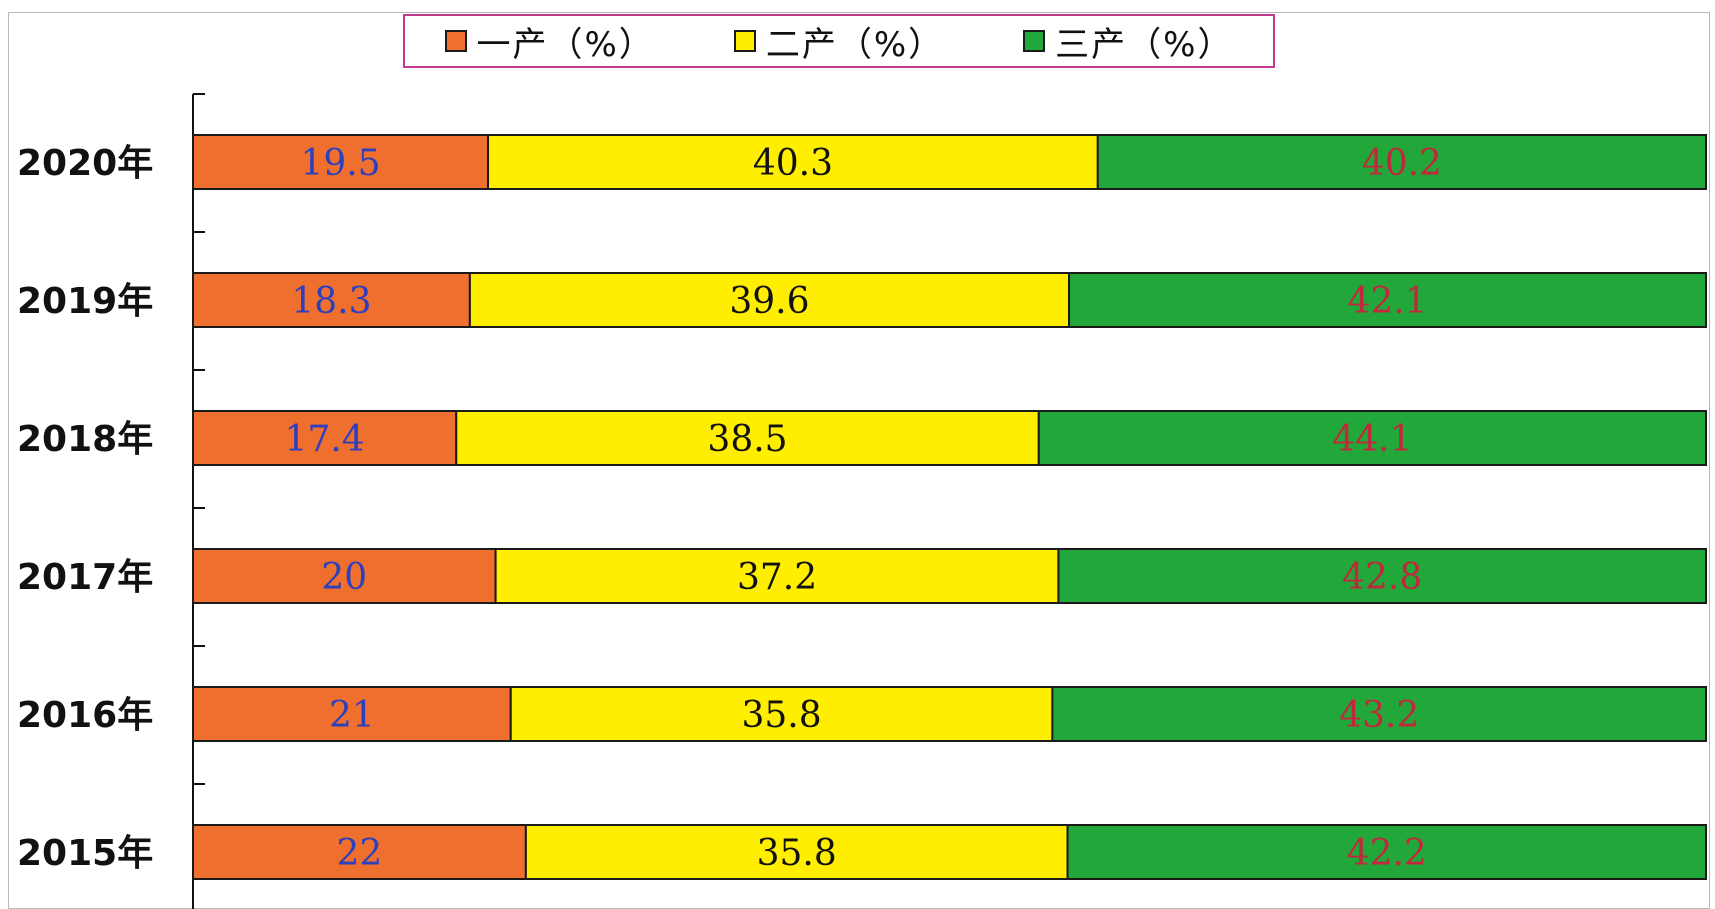 The image size is (1715, 909). What do you see at coordinates (565, 44) in the screenshot?
I see `legend-label-primary: 一产（%）` at bounding box center [565, 44].